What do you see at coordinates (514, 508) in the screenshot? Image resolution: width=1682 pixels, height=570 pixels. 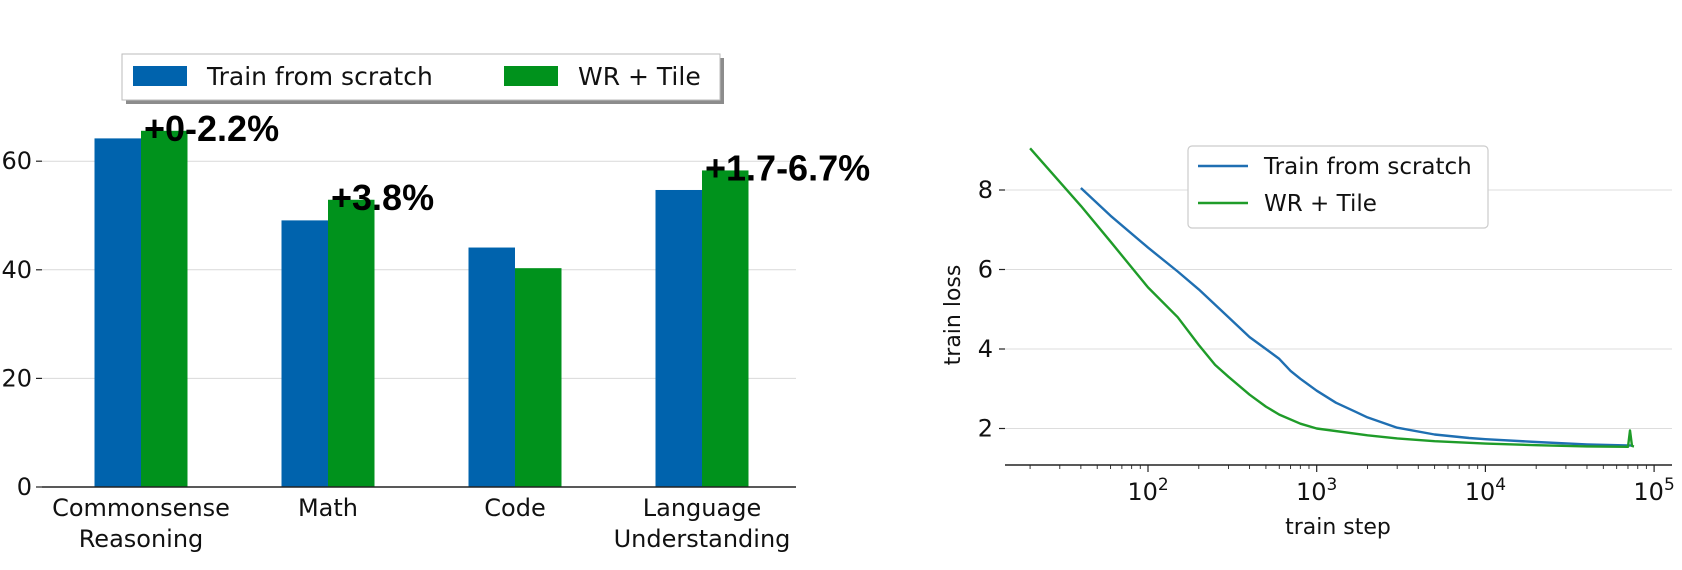 I see `bar-x-tick-label: Code` at bounding box center [514, 508].